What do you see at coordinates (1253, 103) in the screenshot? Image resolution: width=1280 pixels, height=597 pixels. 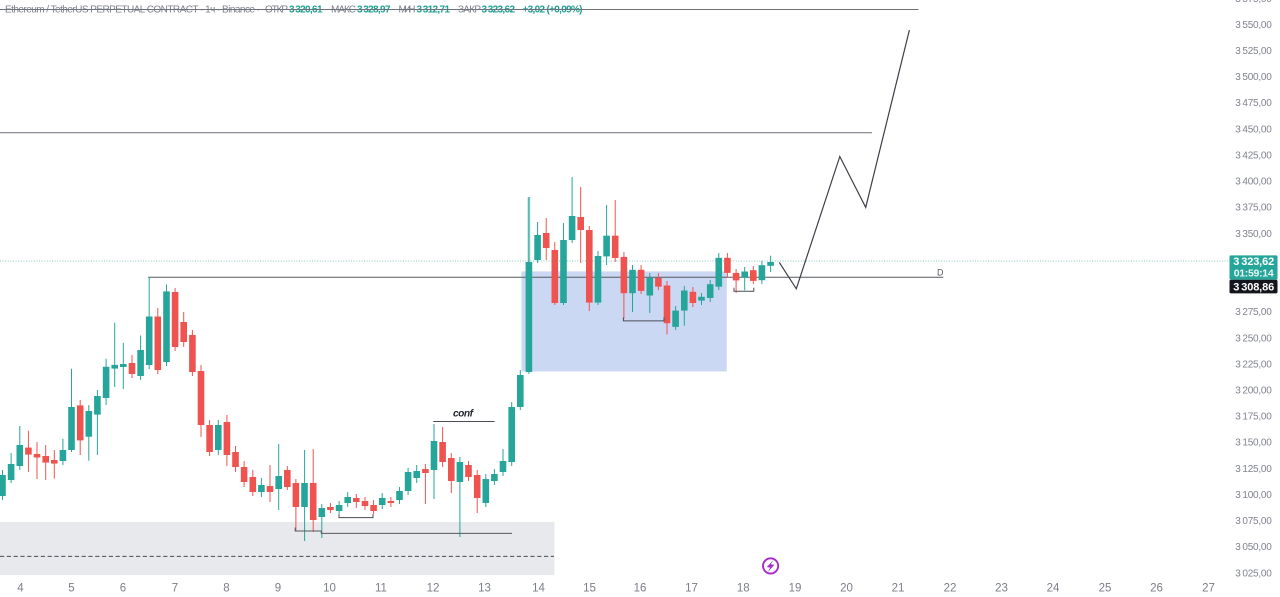 I see `svg-text: 3 475,00` at bounding box center [1253, 103].